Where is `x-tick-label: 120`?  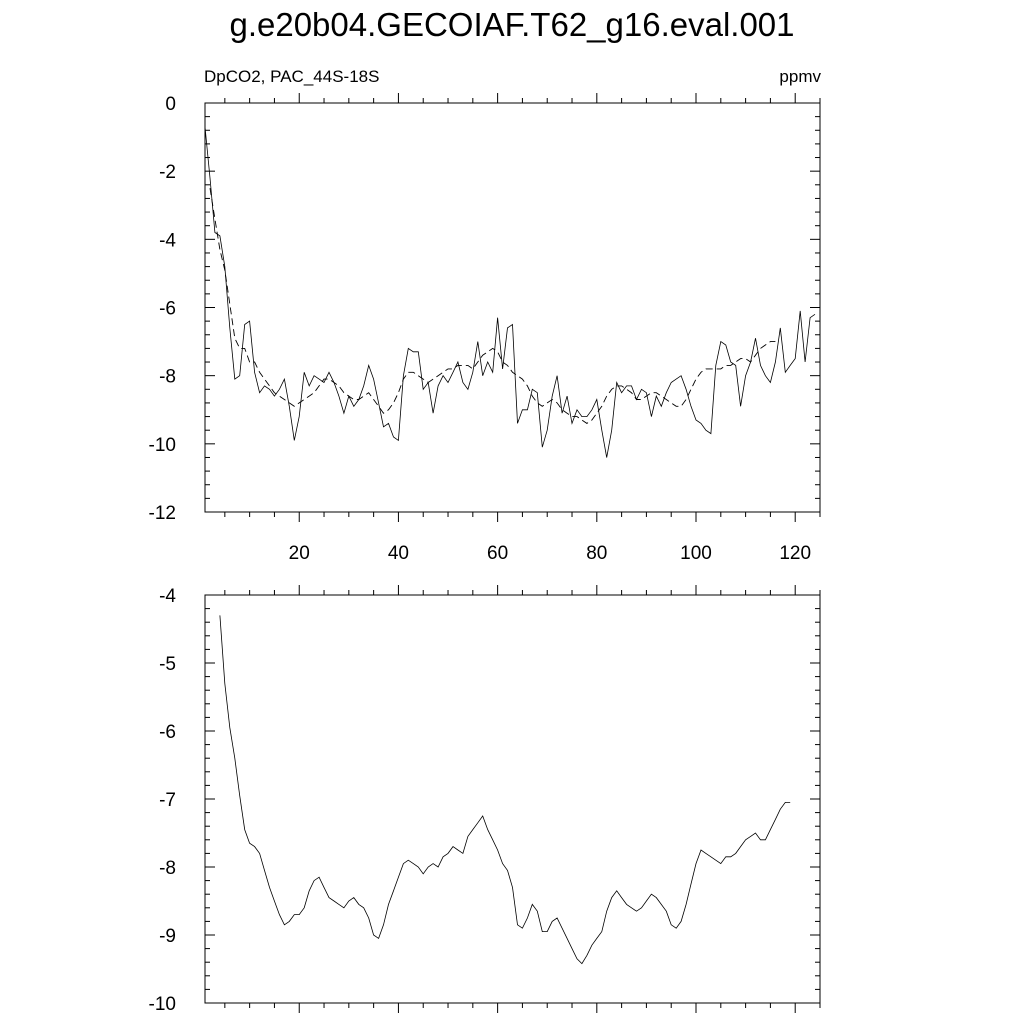
x-tick-label: 120 is located at coordinates (795, 553).